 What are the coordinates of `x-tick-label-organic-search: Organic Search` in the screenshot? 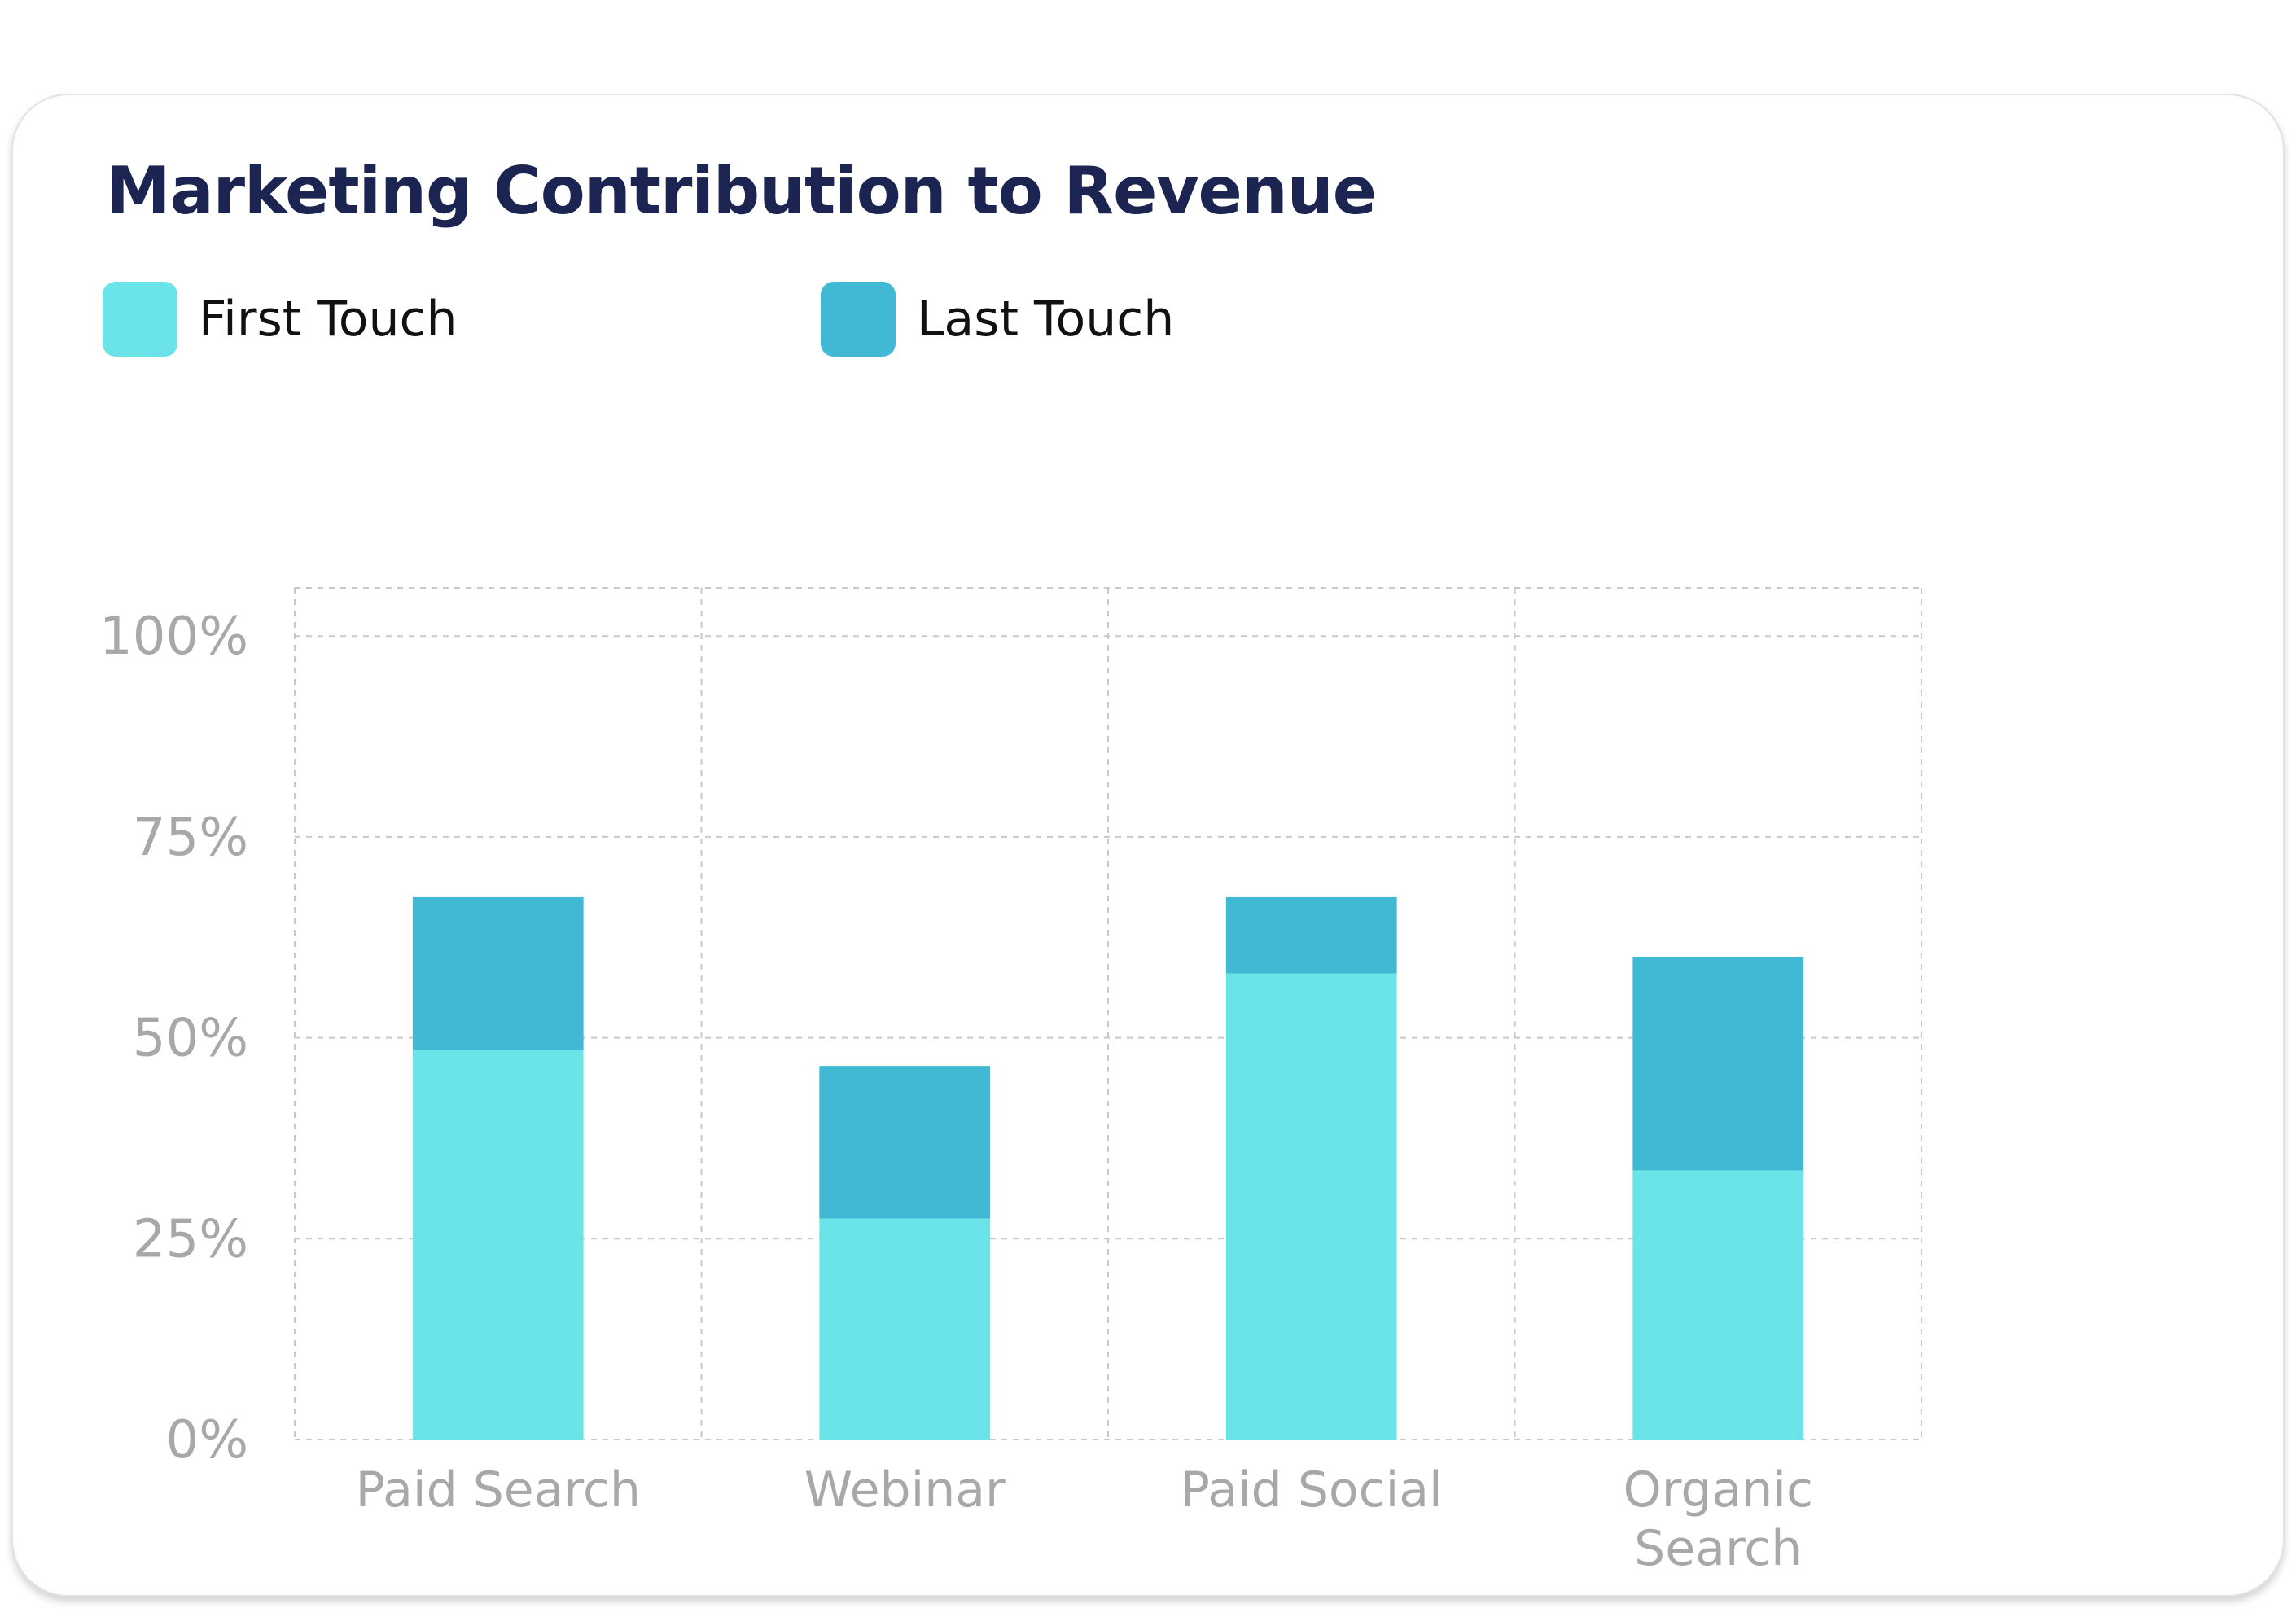 It's located at (1718, 1519).